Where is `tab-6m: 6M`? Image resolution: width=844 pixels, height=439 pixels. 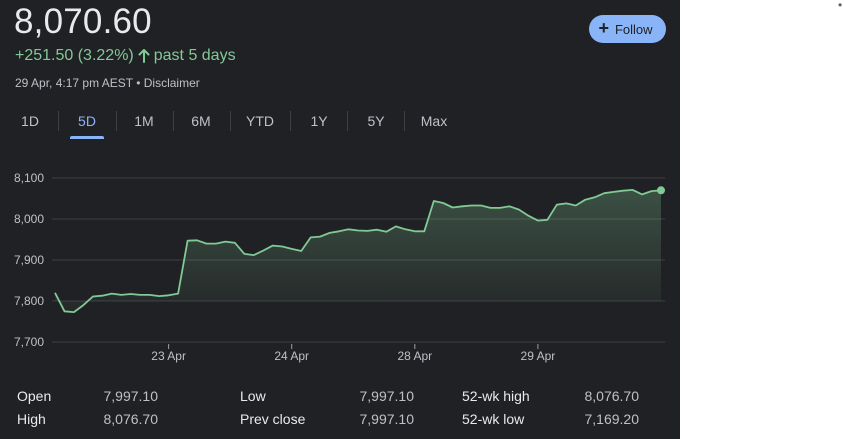 tab-6m: 6M is located at coordinates (201, 121).